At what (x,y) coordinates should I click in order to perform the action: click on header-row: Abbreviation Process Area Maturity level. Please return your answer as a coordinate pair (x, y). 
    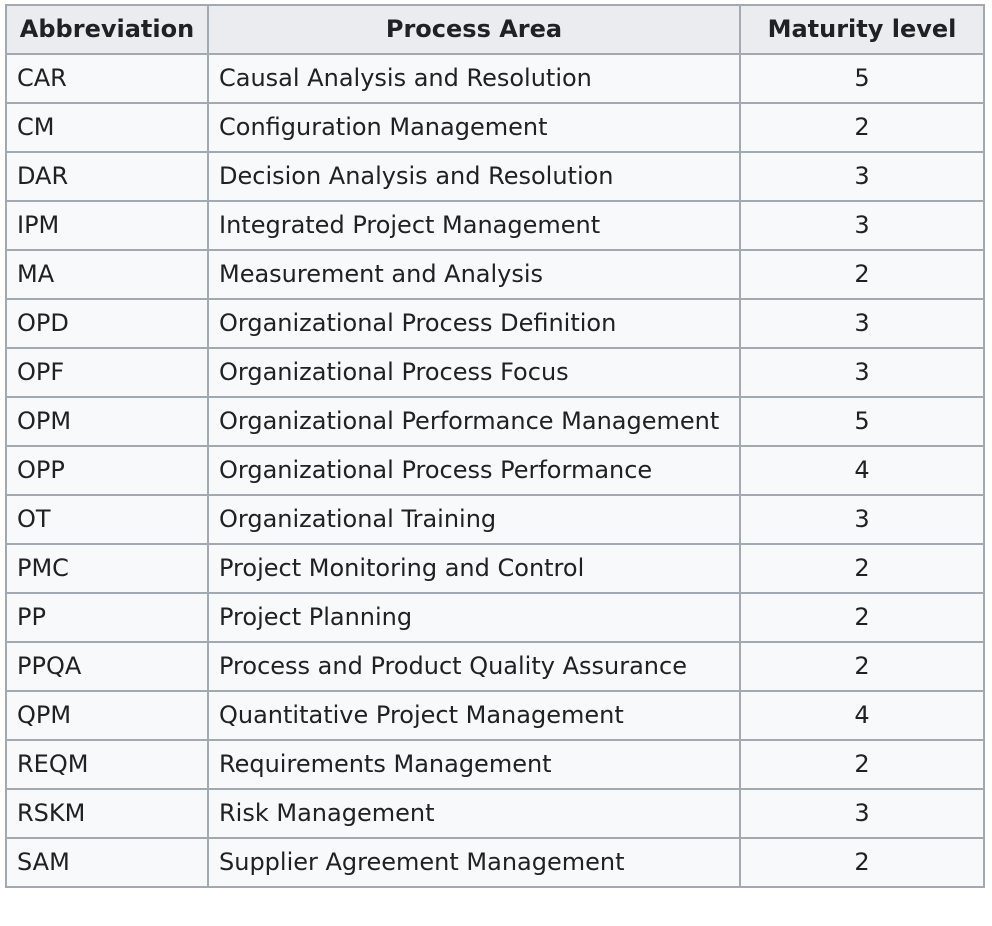
    Looking at the image, I should click on (495, 29).